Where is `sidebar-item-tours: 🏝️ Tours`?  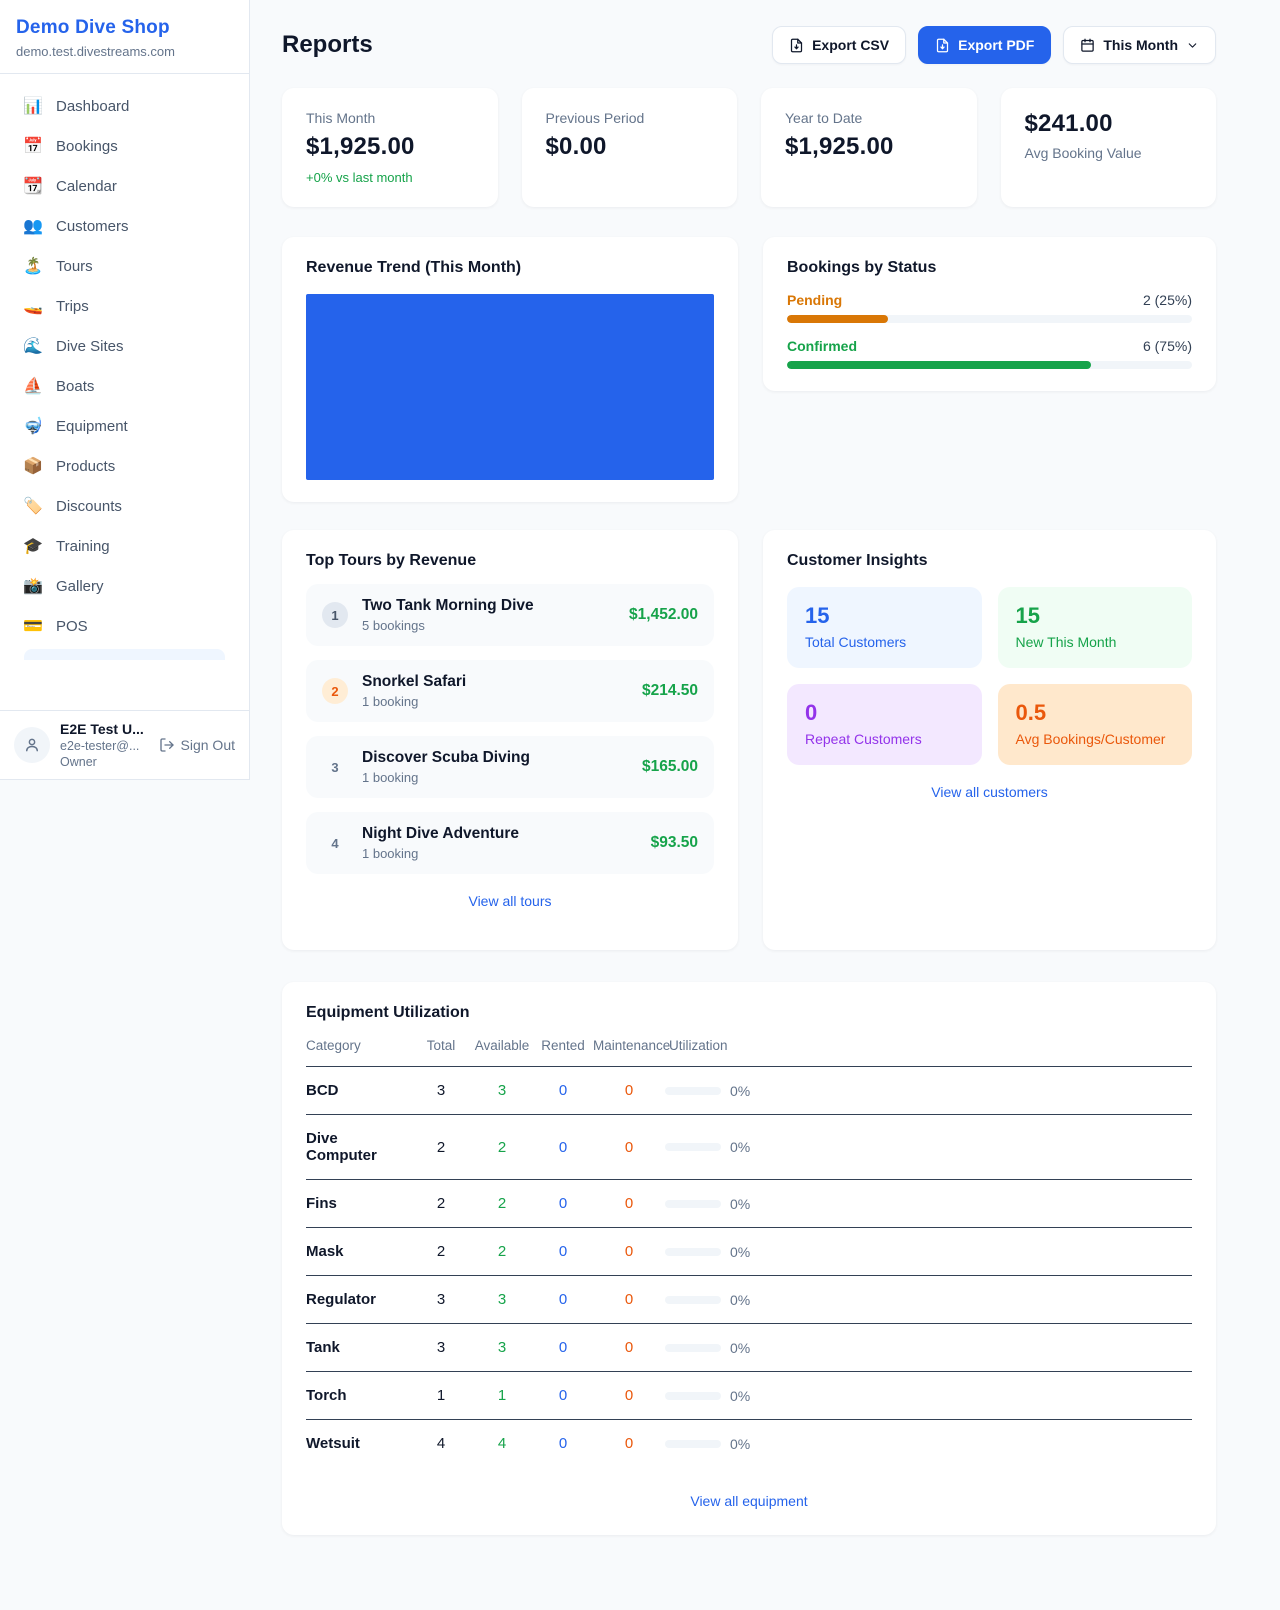 sidebar-item-tours: 🏝️ Tours is located at coordinates (124, 266).